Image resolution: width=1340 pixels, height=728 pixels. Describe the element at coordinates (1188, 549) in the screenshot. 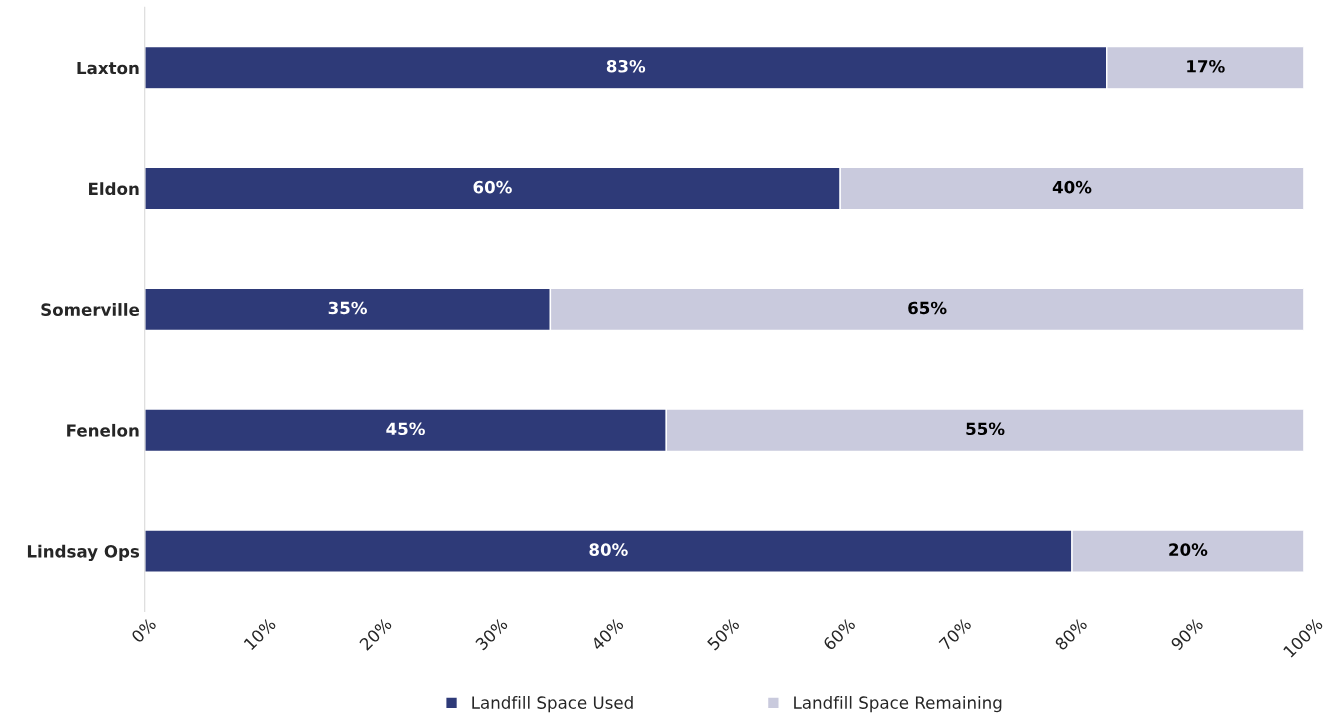

I see `data-label: 20%` at that location.